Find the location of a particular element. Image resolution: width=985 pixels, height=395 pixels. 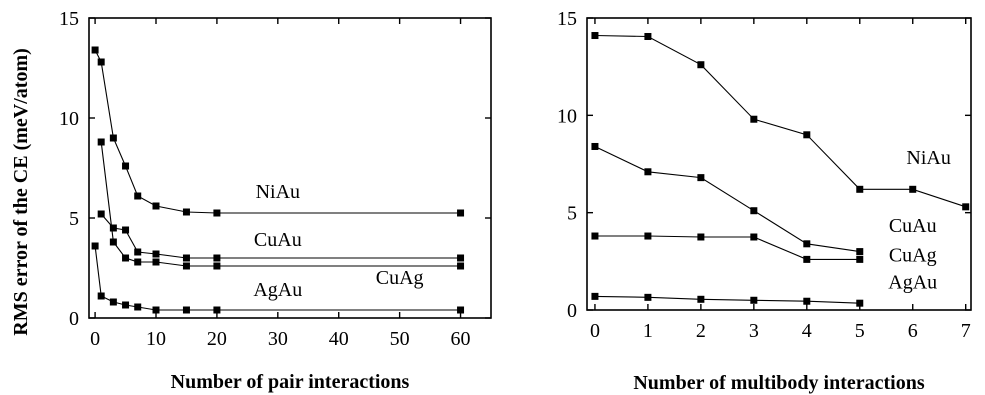

x-axis-title: Number of pair interactions is located at coordinates (290, 382).